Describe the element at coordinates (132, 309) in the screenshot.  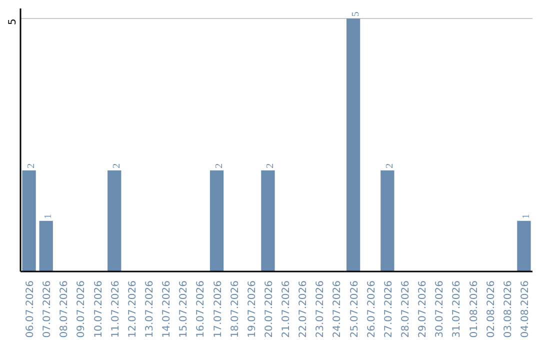
I see `x-tick-label: 12.07.2026` at that location.